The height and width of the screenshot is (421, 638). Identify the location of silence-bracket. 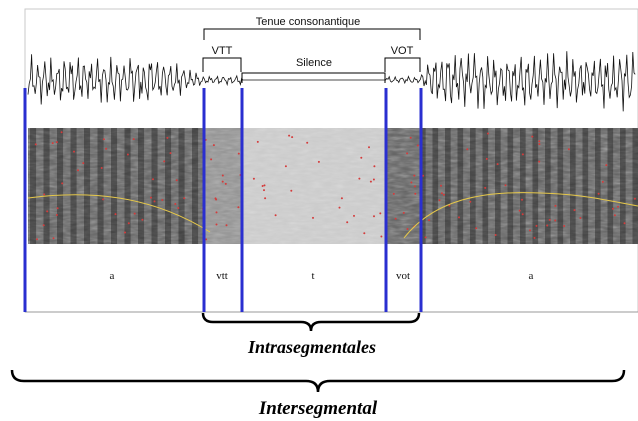
(313, 77).